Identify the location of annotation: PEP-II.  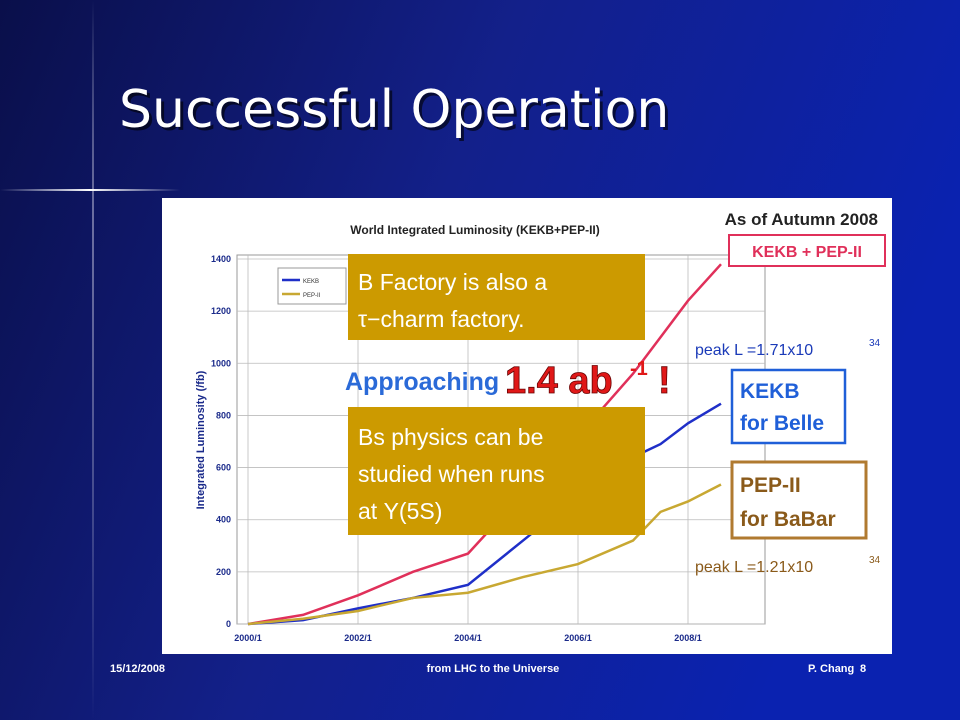
(770, 485).